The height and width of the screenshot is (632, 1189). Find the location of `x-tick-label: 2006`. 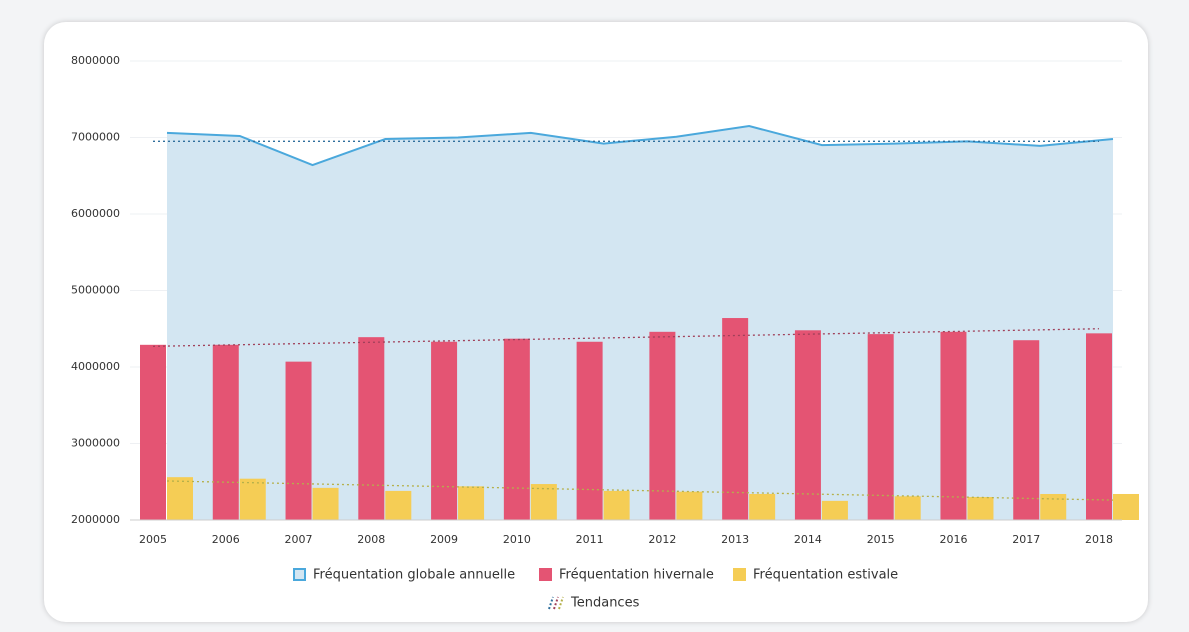

x-tick-label: 2006 is located at coordinates (226, 539).